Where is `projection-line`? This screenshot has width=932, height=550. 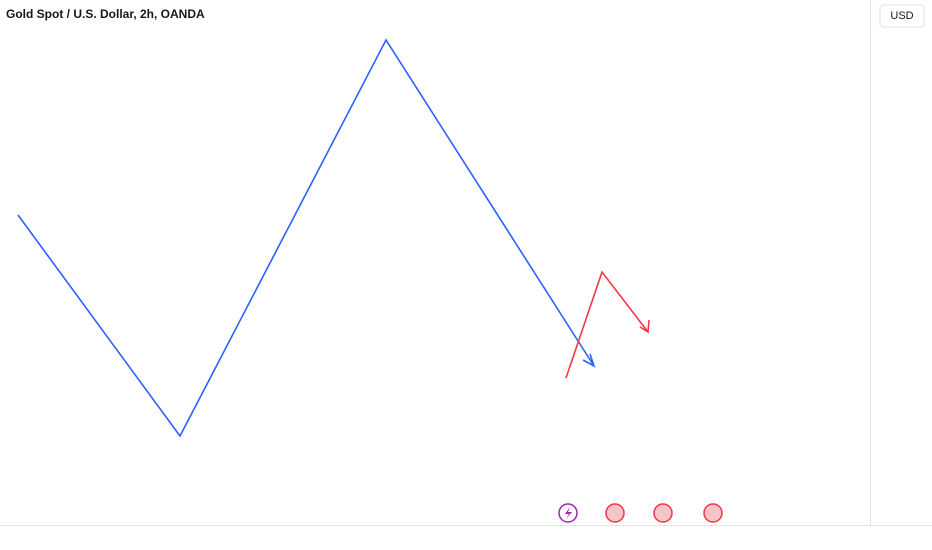 projection-line is located at coordinates (607, 324).